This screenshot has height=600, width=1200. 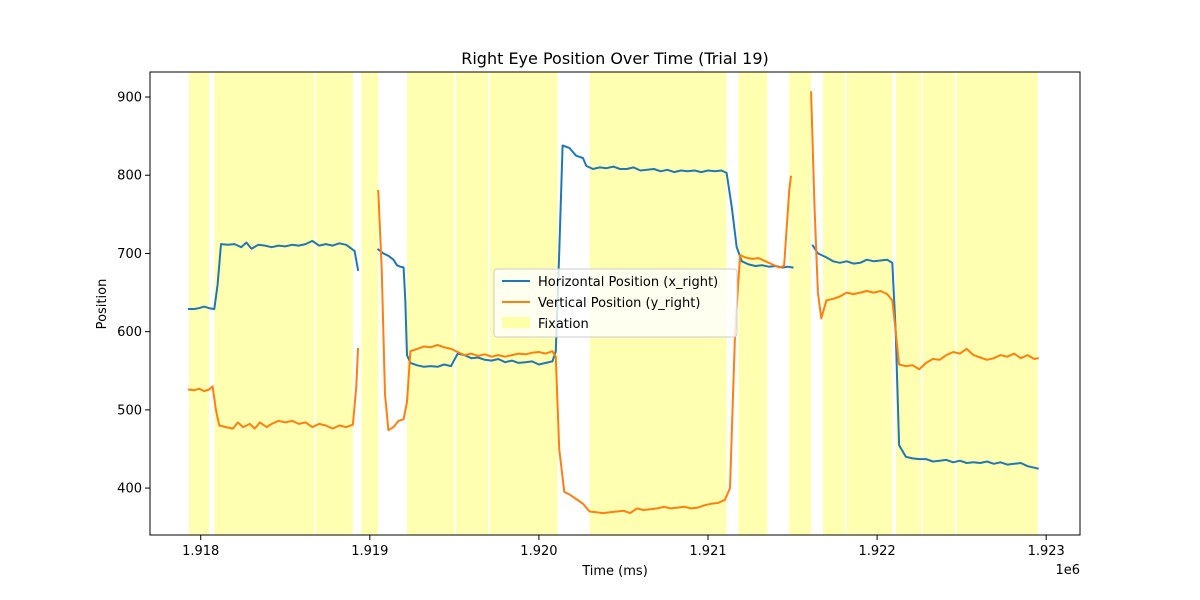 What do you see at coordinates (200, 551) in the screenshot?
I see `x-tick-label: 1.918` at bounding box center [200, 551].